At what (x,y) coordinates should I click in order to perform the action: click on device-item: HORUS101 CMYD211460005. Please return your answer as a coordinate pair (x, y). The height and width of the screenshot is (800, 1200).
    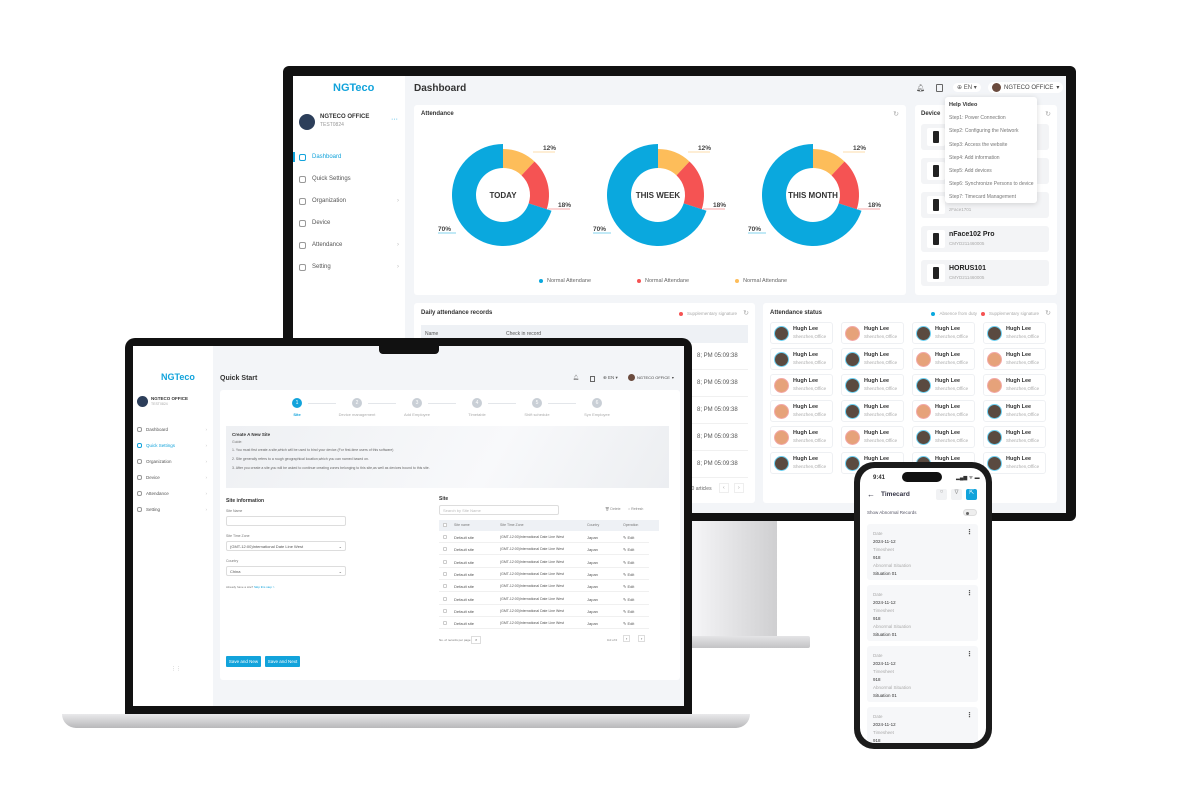
    Looking at the image, I should click on (985, 273).